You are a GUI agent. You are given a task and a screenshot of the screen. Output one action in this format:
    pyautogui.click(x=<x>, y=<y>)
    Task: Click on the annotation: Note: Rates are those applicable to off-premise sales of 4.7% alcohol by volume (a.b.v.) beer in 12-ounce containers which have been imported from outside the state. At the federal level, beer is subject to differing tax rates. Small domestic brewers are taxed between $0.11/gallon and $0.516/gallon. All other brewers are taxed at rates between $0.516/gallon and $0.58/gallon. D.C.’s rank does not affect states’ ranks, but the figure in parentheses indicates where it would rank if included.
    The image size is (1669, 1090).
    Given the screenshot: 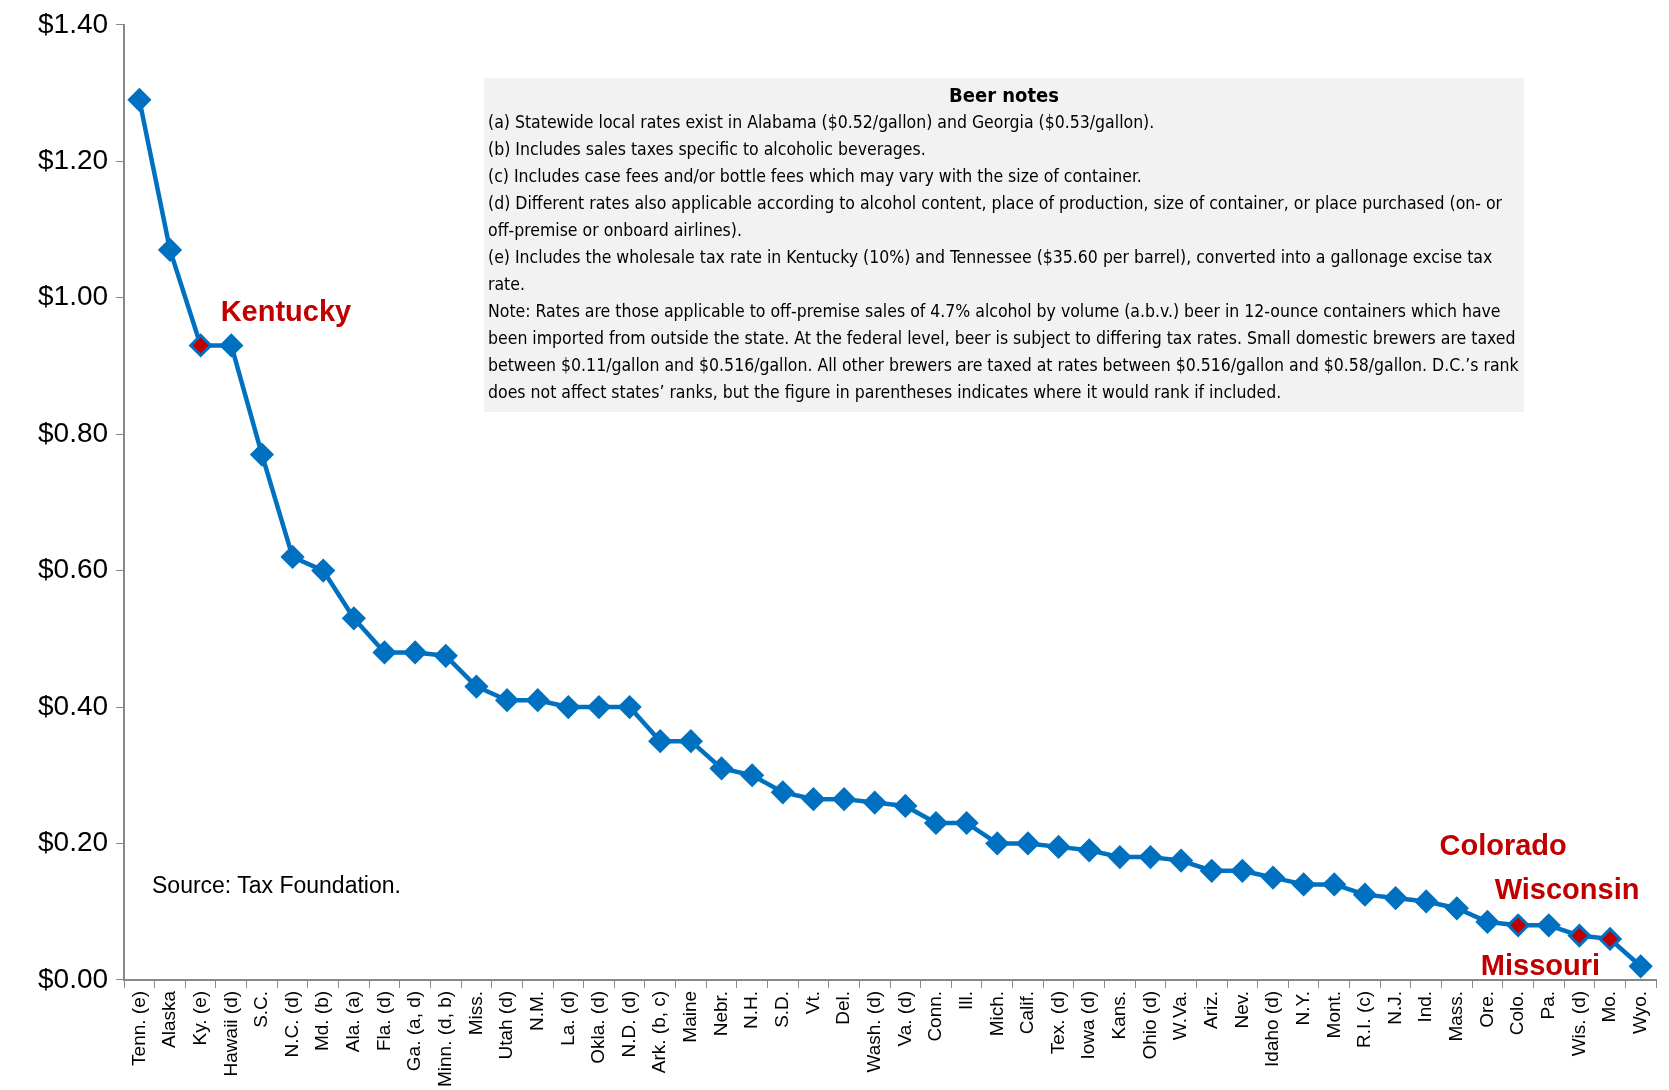 What is the action you would take?
    pyautogui.click(x=1004, y=352)
    